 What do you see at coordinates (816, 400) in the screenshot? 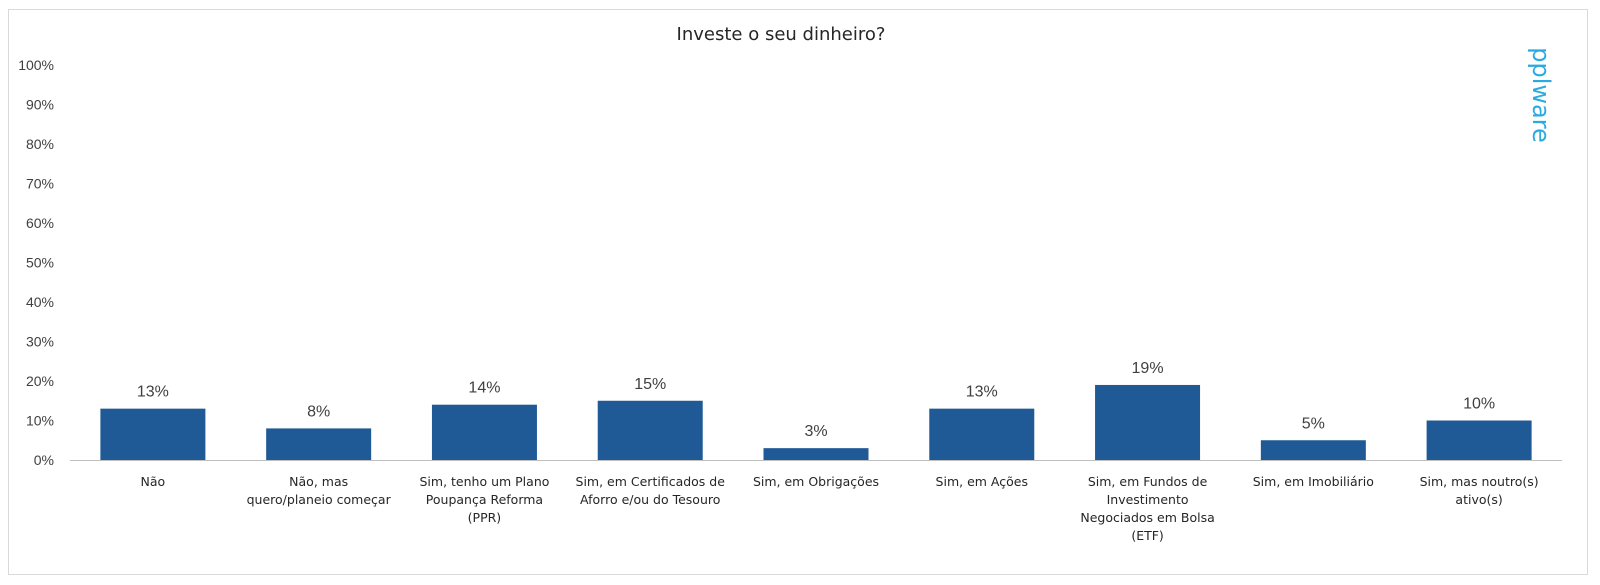
I see `value-labels: 13% 8% 14% 15% 3% 13% 19% 5% 10%` at bounding box center [816, 400].